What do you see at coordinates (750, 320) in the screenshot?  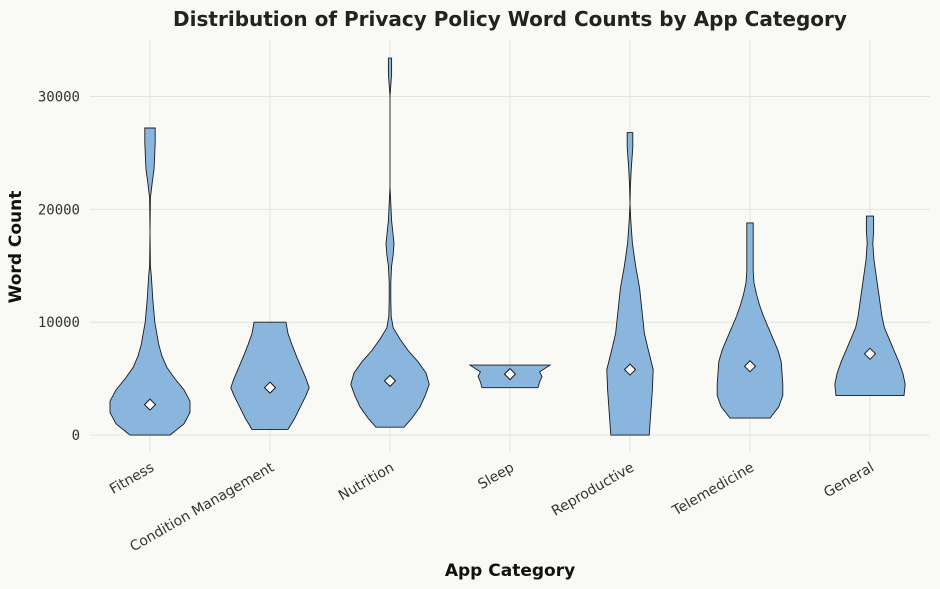 I see `violin-telemedicine` at bounding box center [750, 320].